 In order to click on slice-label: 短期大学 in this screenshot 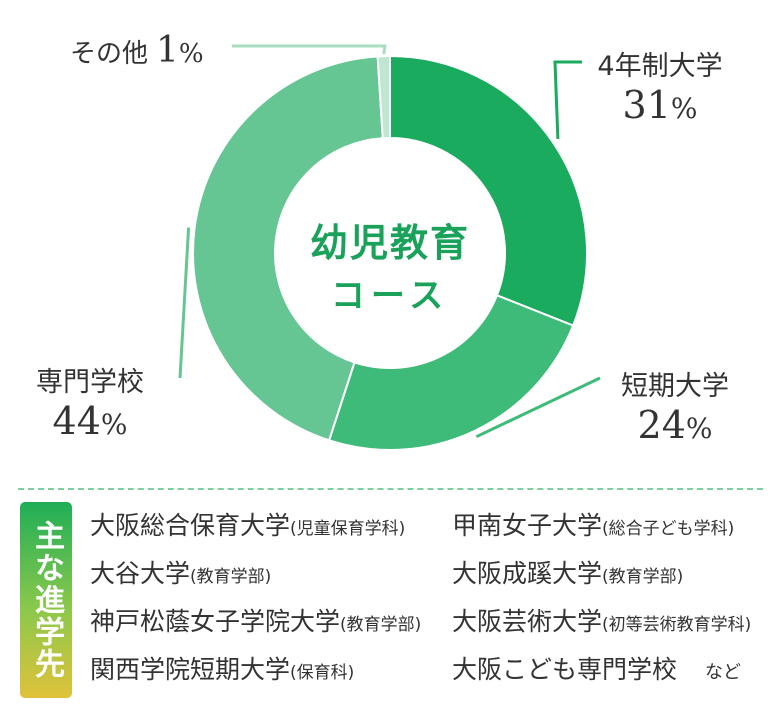, I will do `click(675, 386)`.